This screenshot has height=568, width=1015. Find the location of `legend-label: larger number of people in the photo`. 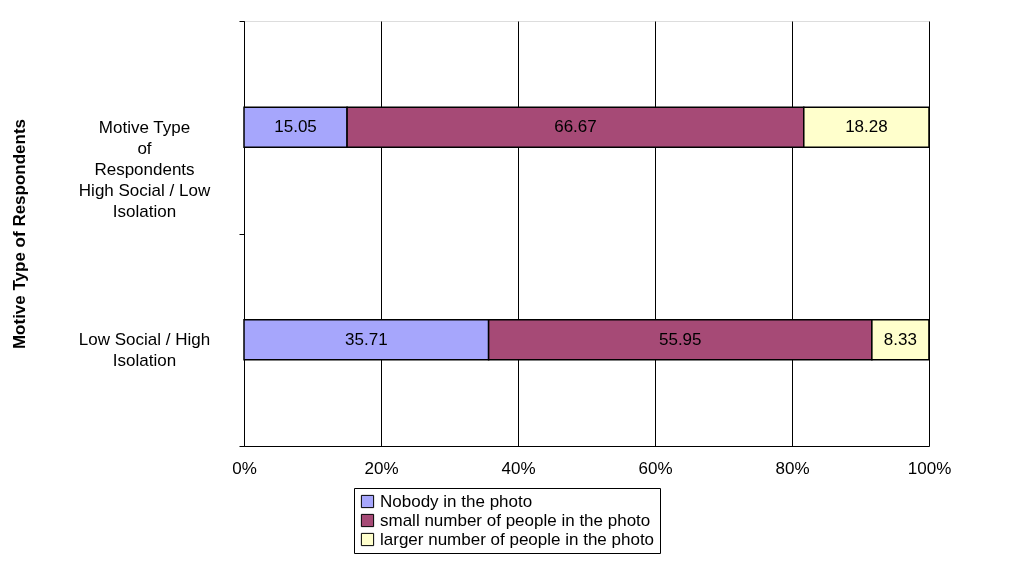

legend-label: larger number of people in the photo is located at coordinates (517, 539).